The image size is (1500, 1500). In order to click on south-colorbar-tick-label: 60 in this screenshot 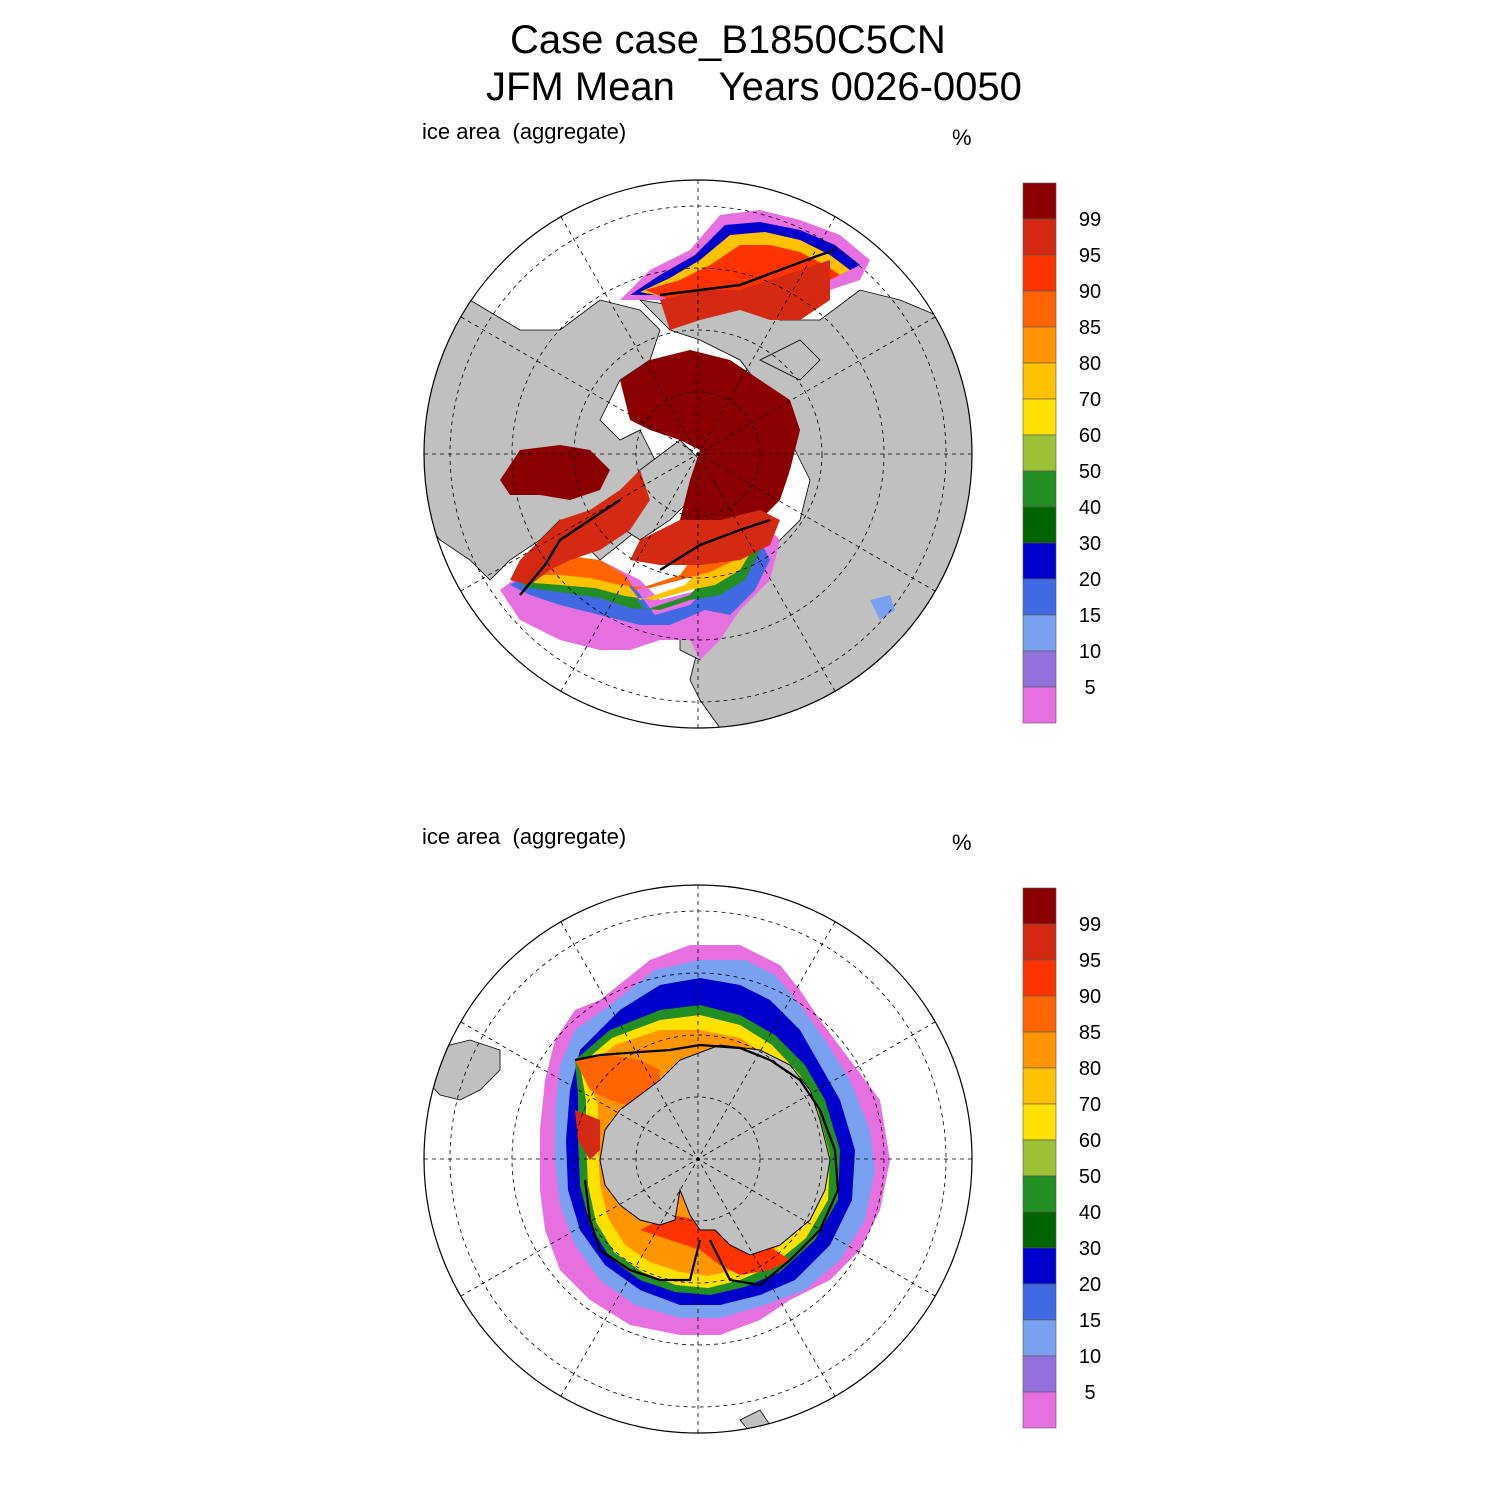, I will do `click(1090, 1141)`.